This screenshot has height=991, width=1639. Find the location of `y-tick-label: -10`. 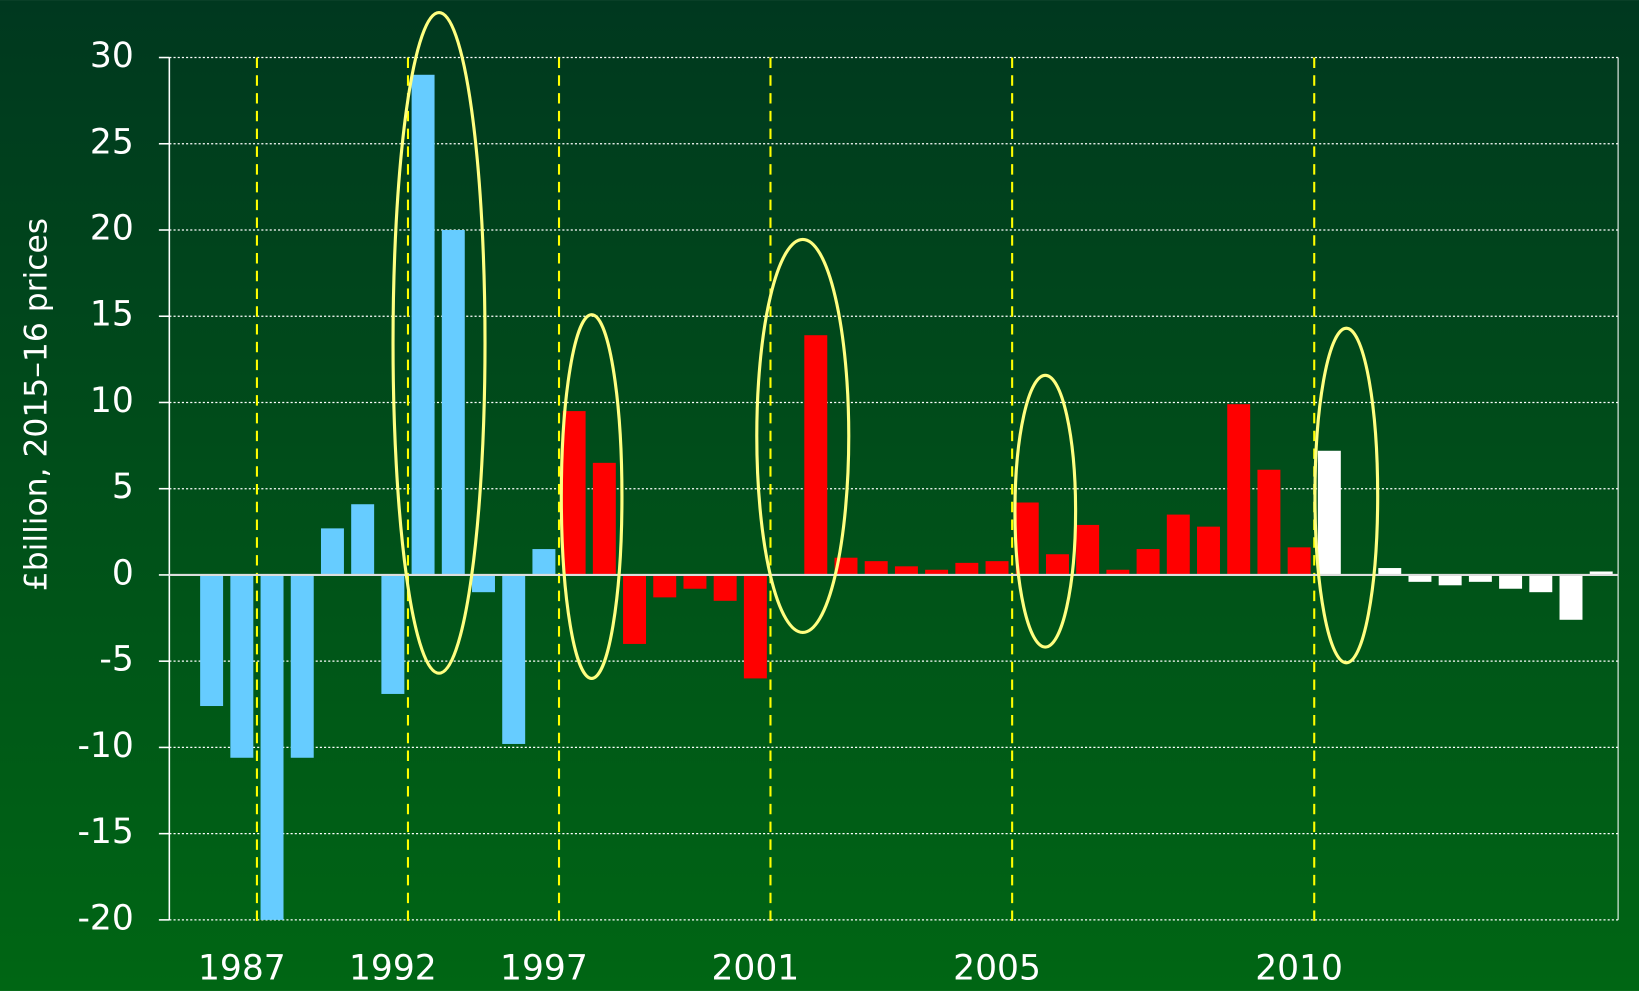

y-tick-label: -10 is located at coordinates (105, 746).